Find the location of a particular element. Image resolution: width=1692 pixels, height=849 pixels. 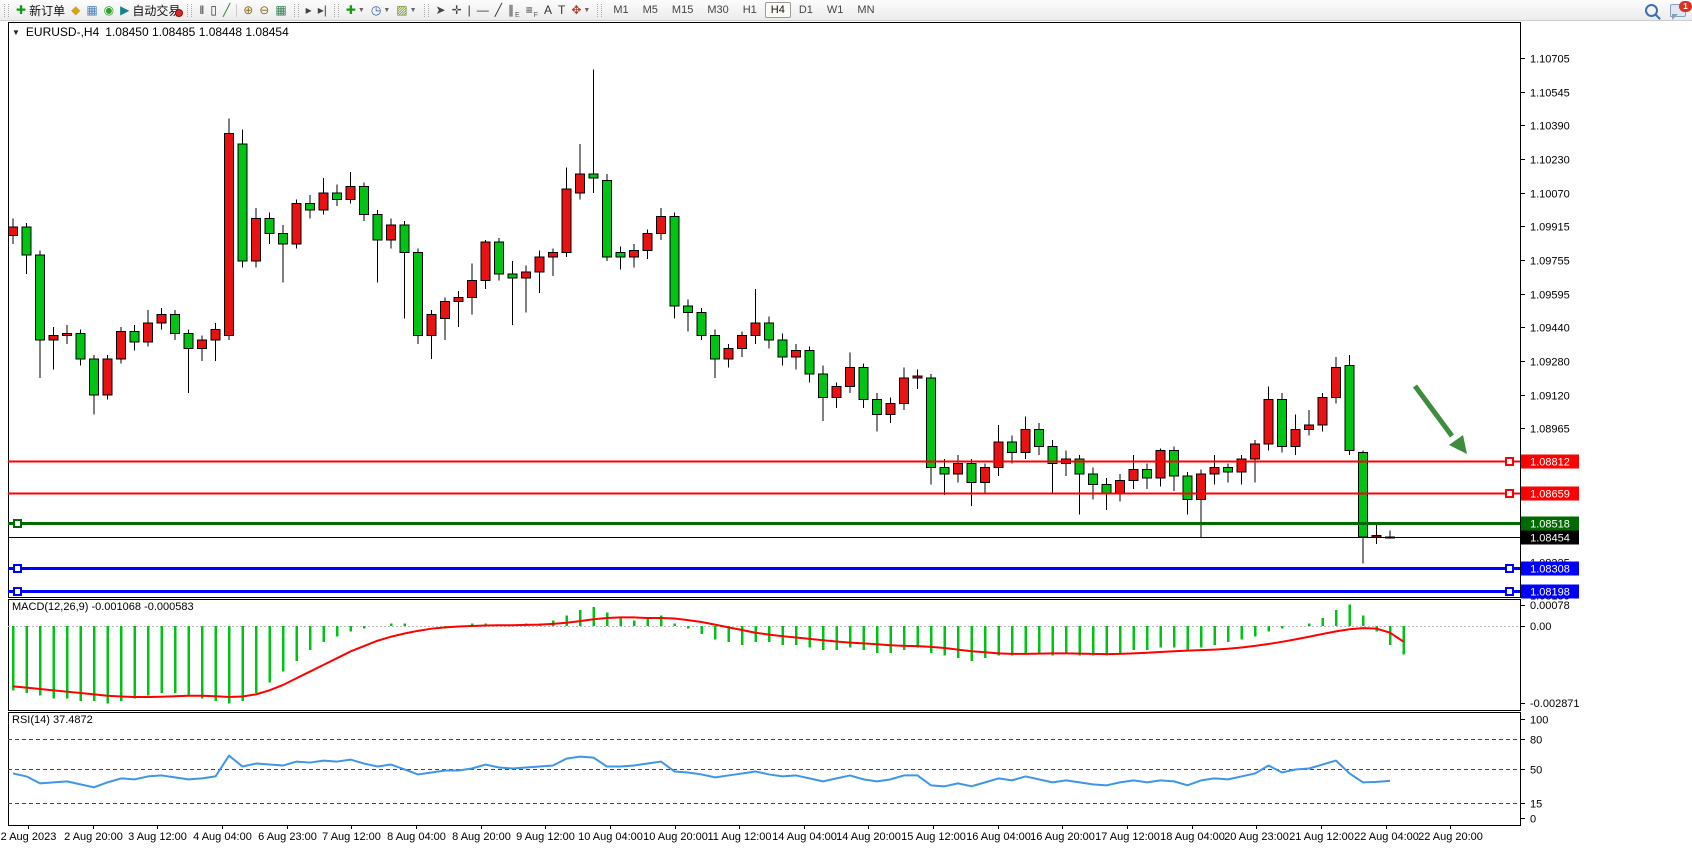

fibonacci-subletter: F is located at coordinates (535, 15).